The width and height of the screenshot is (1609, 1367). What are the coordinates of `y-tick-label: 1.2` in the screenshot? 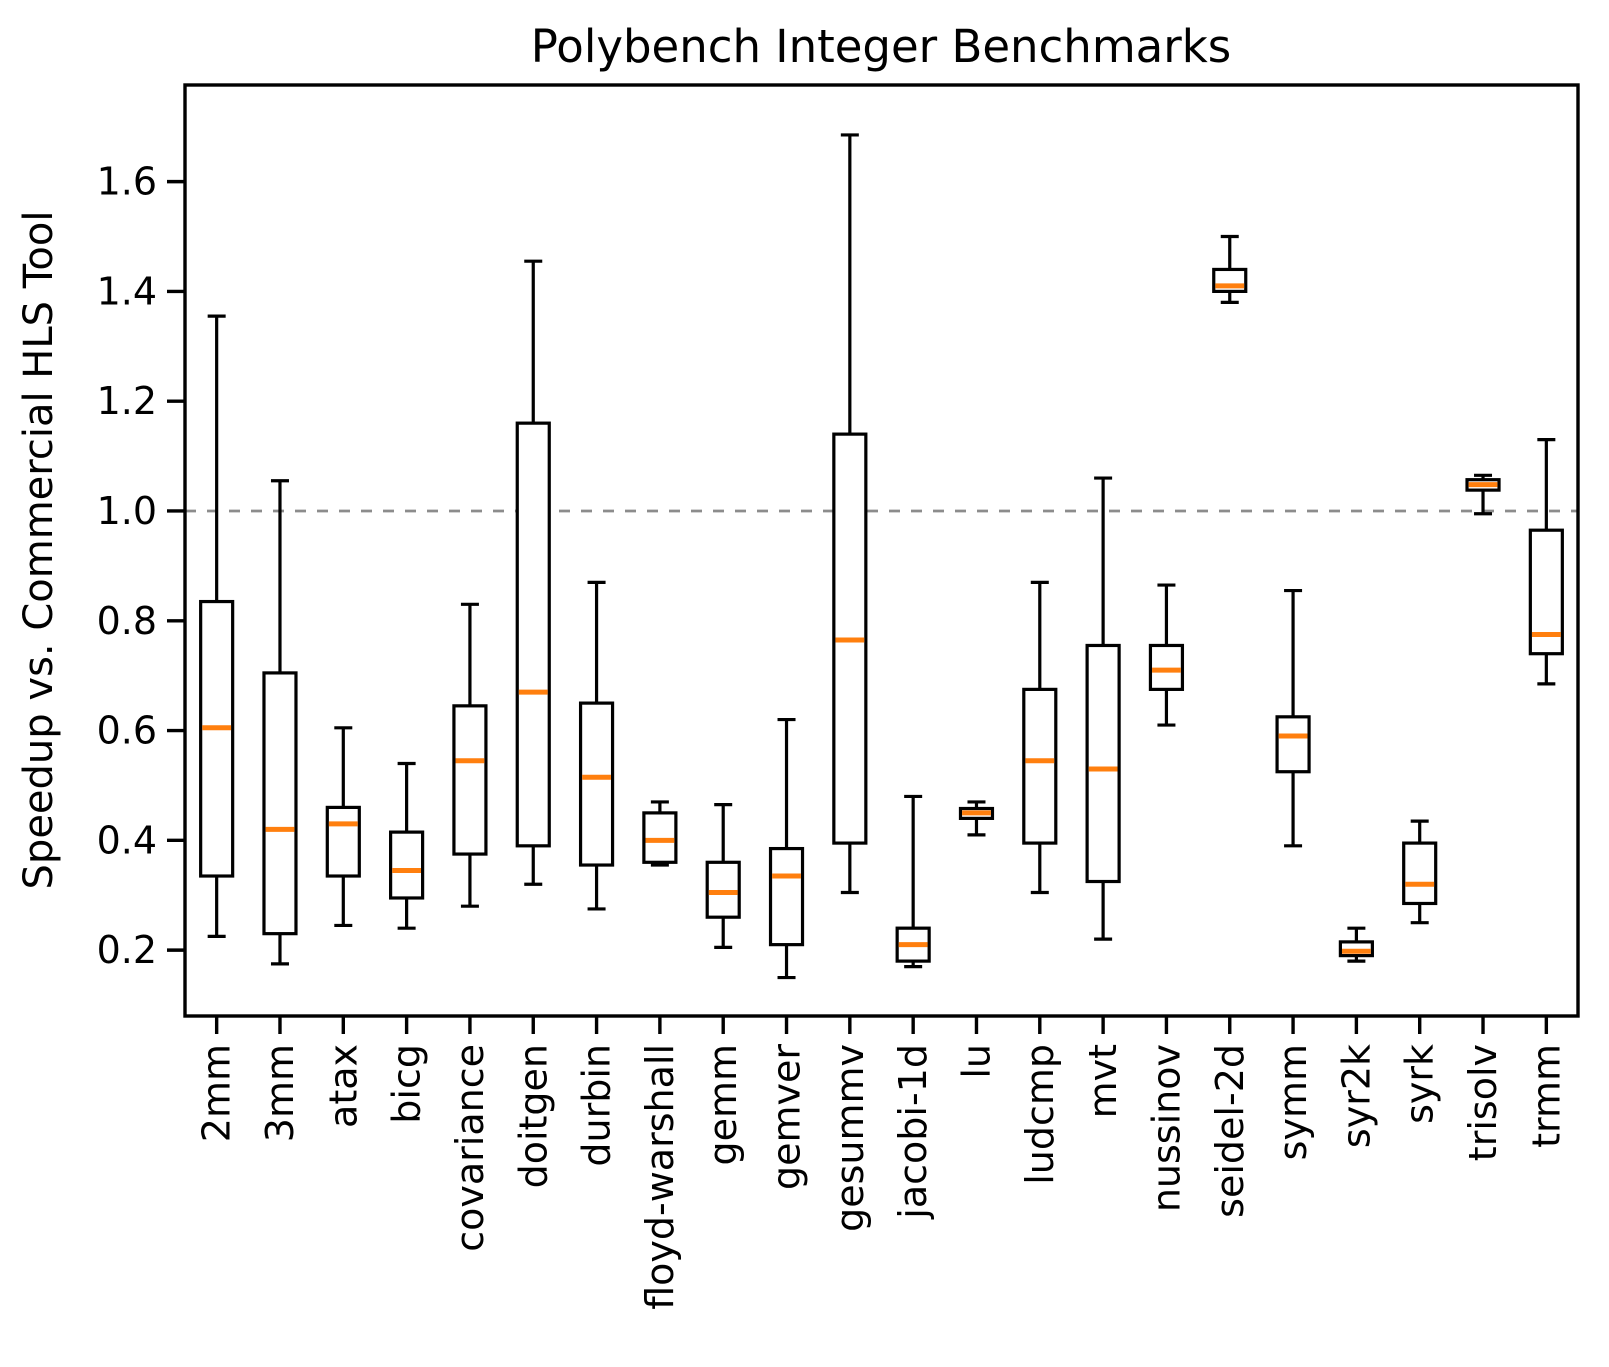 It's located at (127, 401).